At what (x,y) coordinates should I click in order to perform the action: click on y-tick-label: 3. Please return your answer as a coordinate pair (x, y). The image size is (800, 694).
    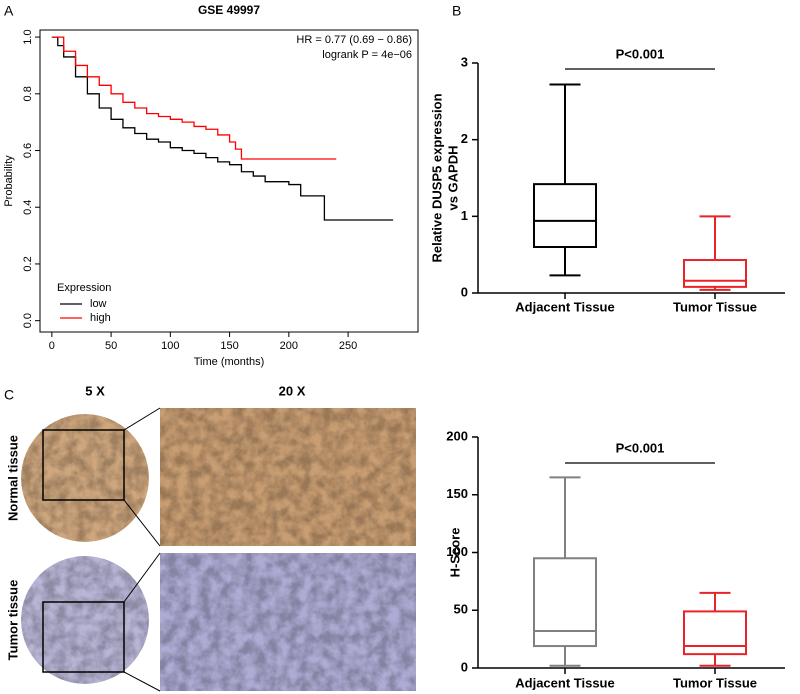
    Looking at the image, I should click on (464, 61).